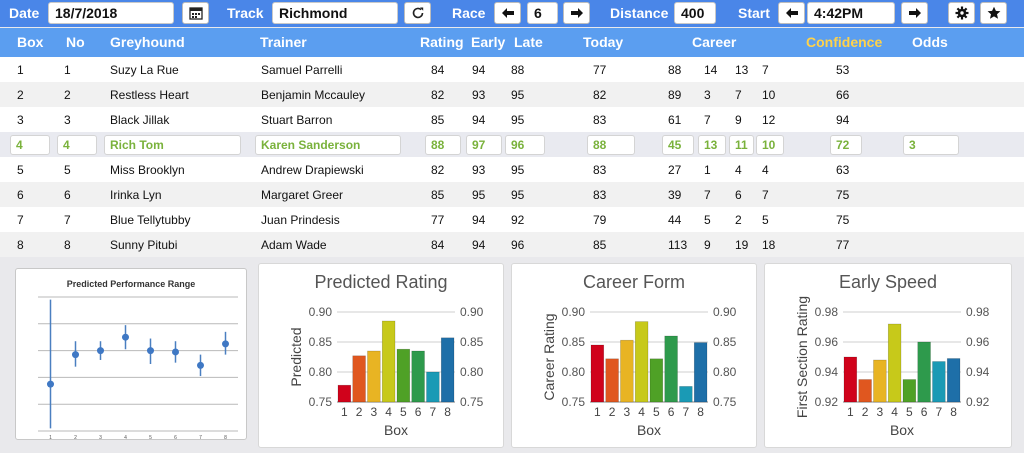  Describe the element at coordinates (144, 70) in the screenshot. I see `cell-greyhound: Suzy La Rue` at that location.